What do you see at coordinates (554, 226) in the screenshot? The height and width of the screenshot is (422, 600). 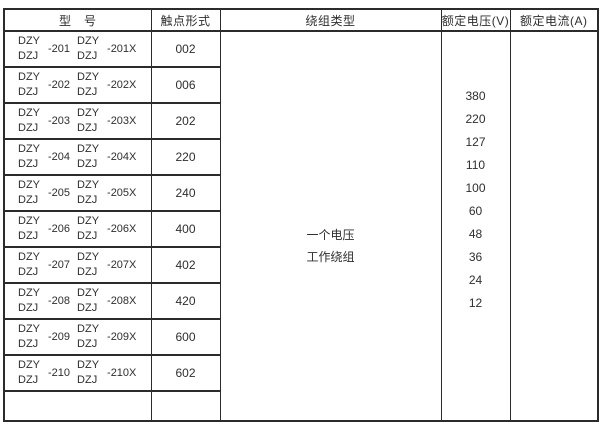 I see `rated-current-cell` at bounding box center [554, 226].